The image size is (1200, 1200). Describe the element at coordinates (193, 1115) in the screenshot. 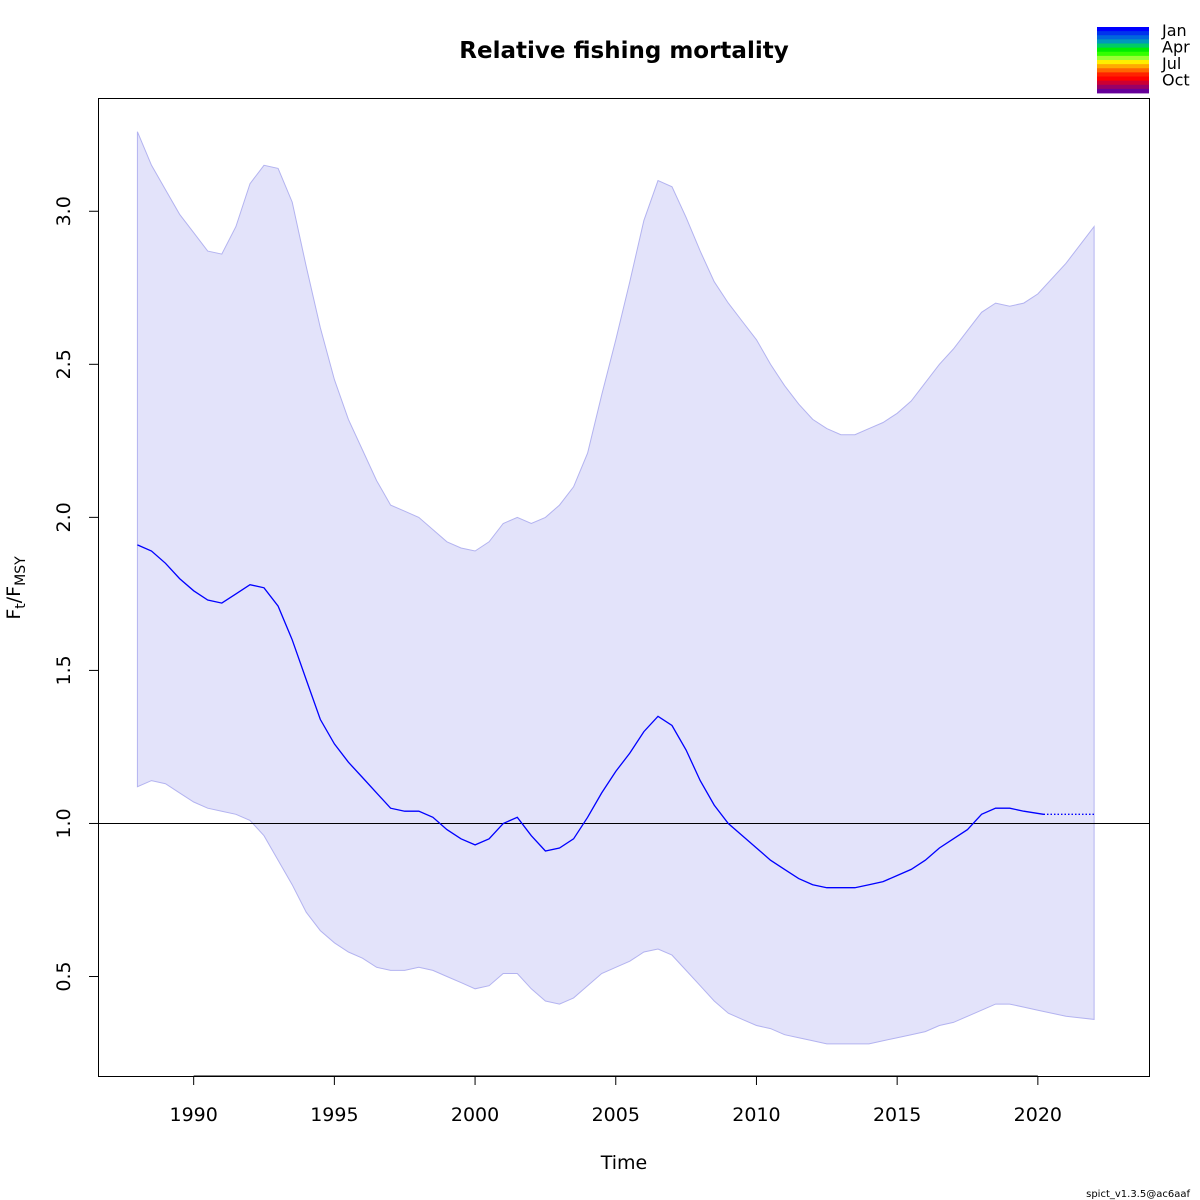

I see `x-tick-label: 1990` at that location.